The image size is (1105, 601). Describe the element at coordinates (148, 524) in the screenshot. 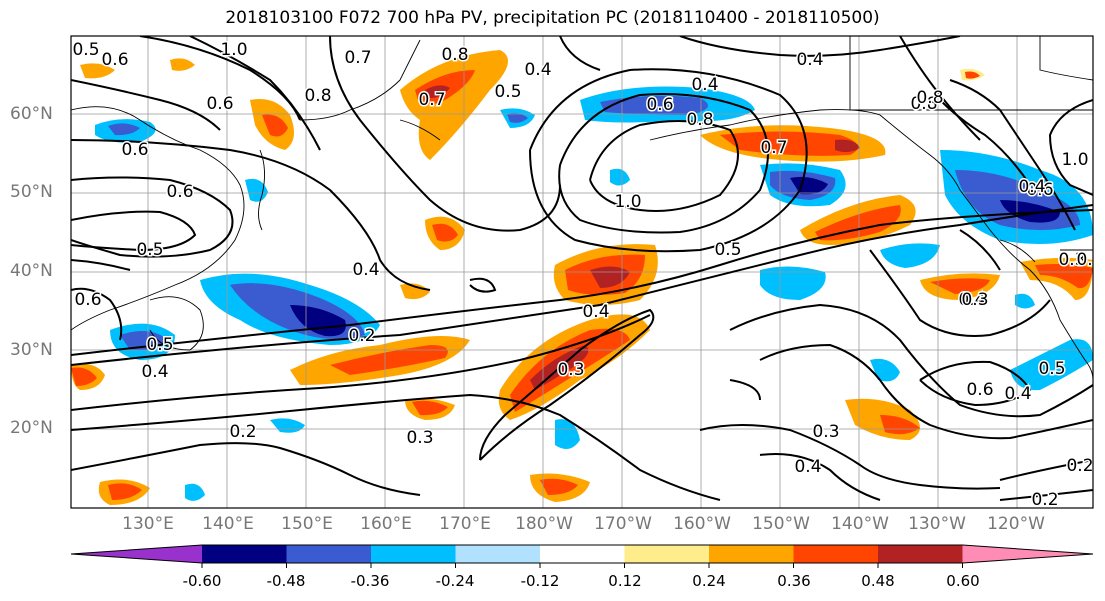

I see `lon-label-130e: 130°E` at that location.